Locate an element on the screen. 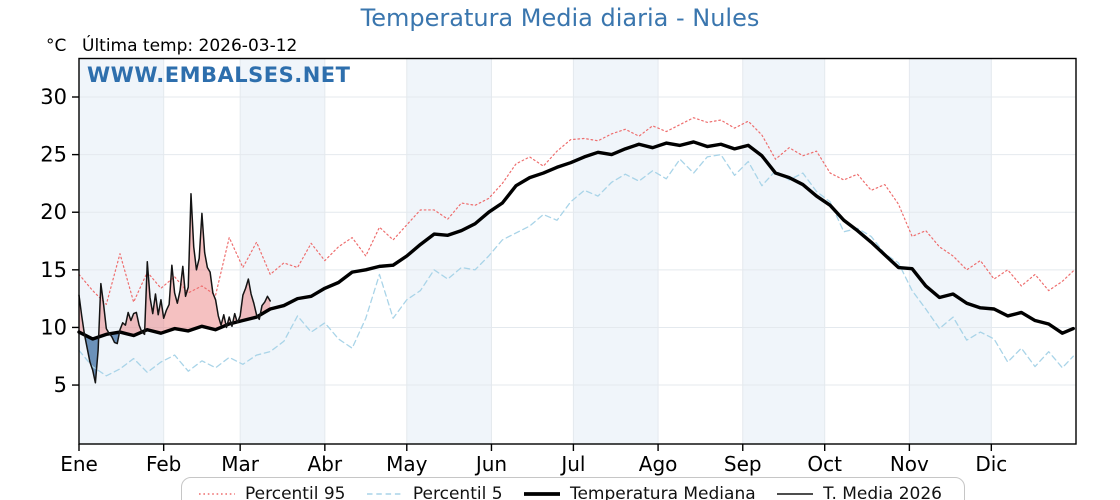 This screenshot has height=500, width=1120. legend-label-percentil-5: Percentil 5 is located at coordinates (457, 492).